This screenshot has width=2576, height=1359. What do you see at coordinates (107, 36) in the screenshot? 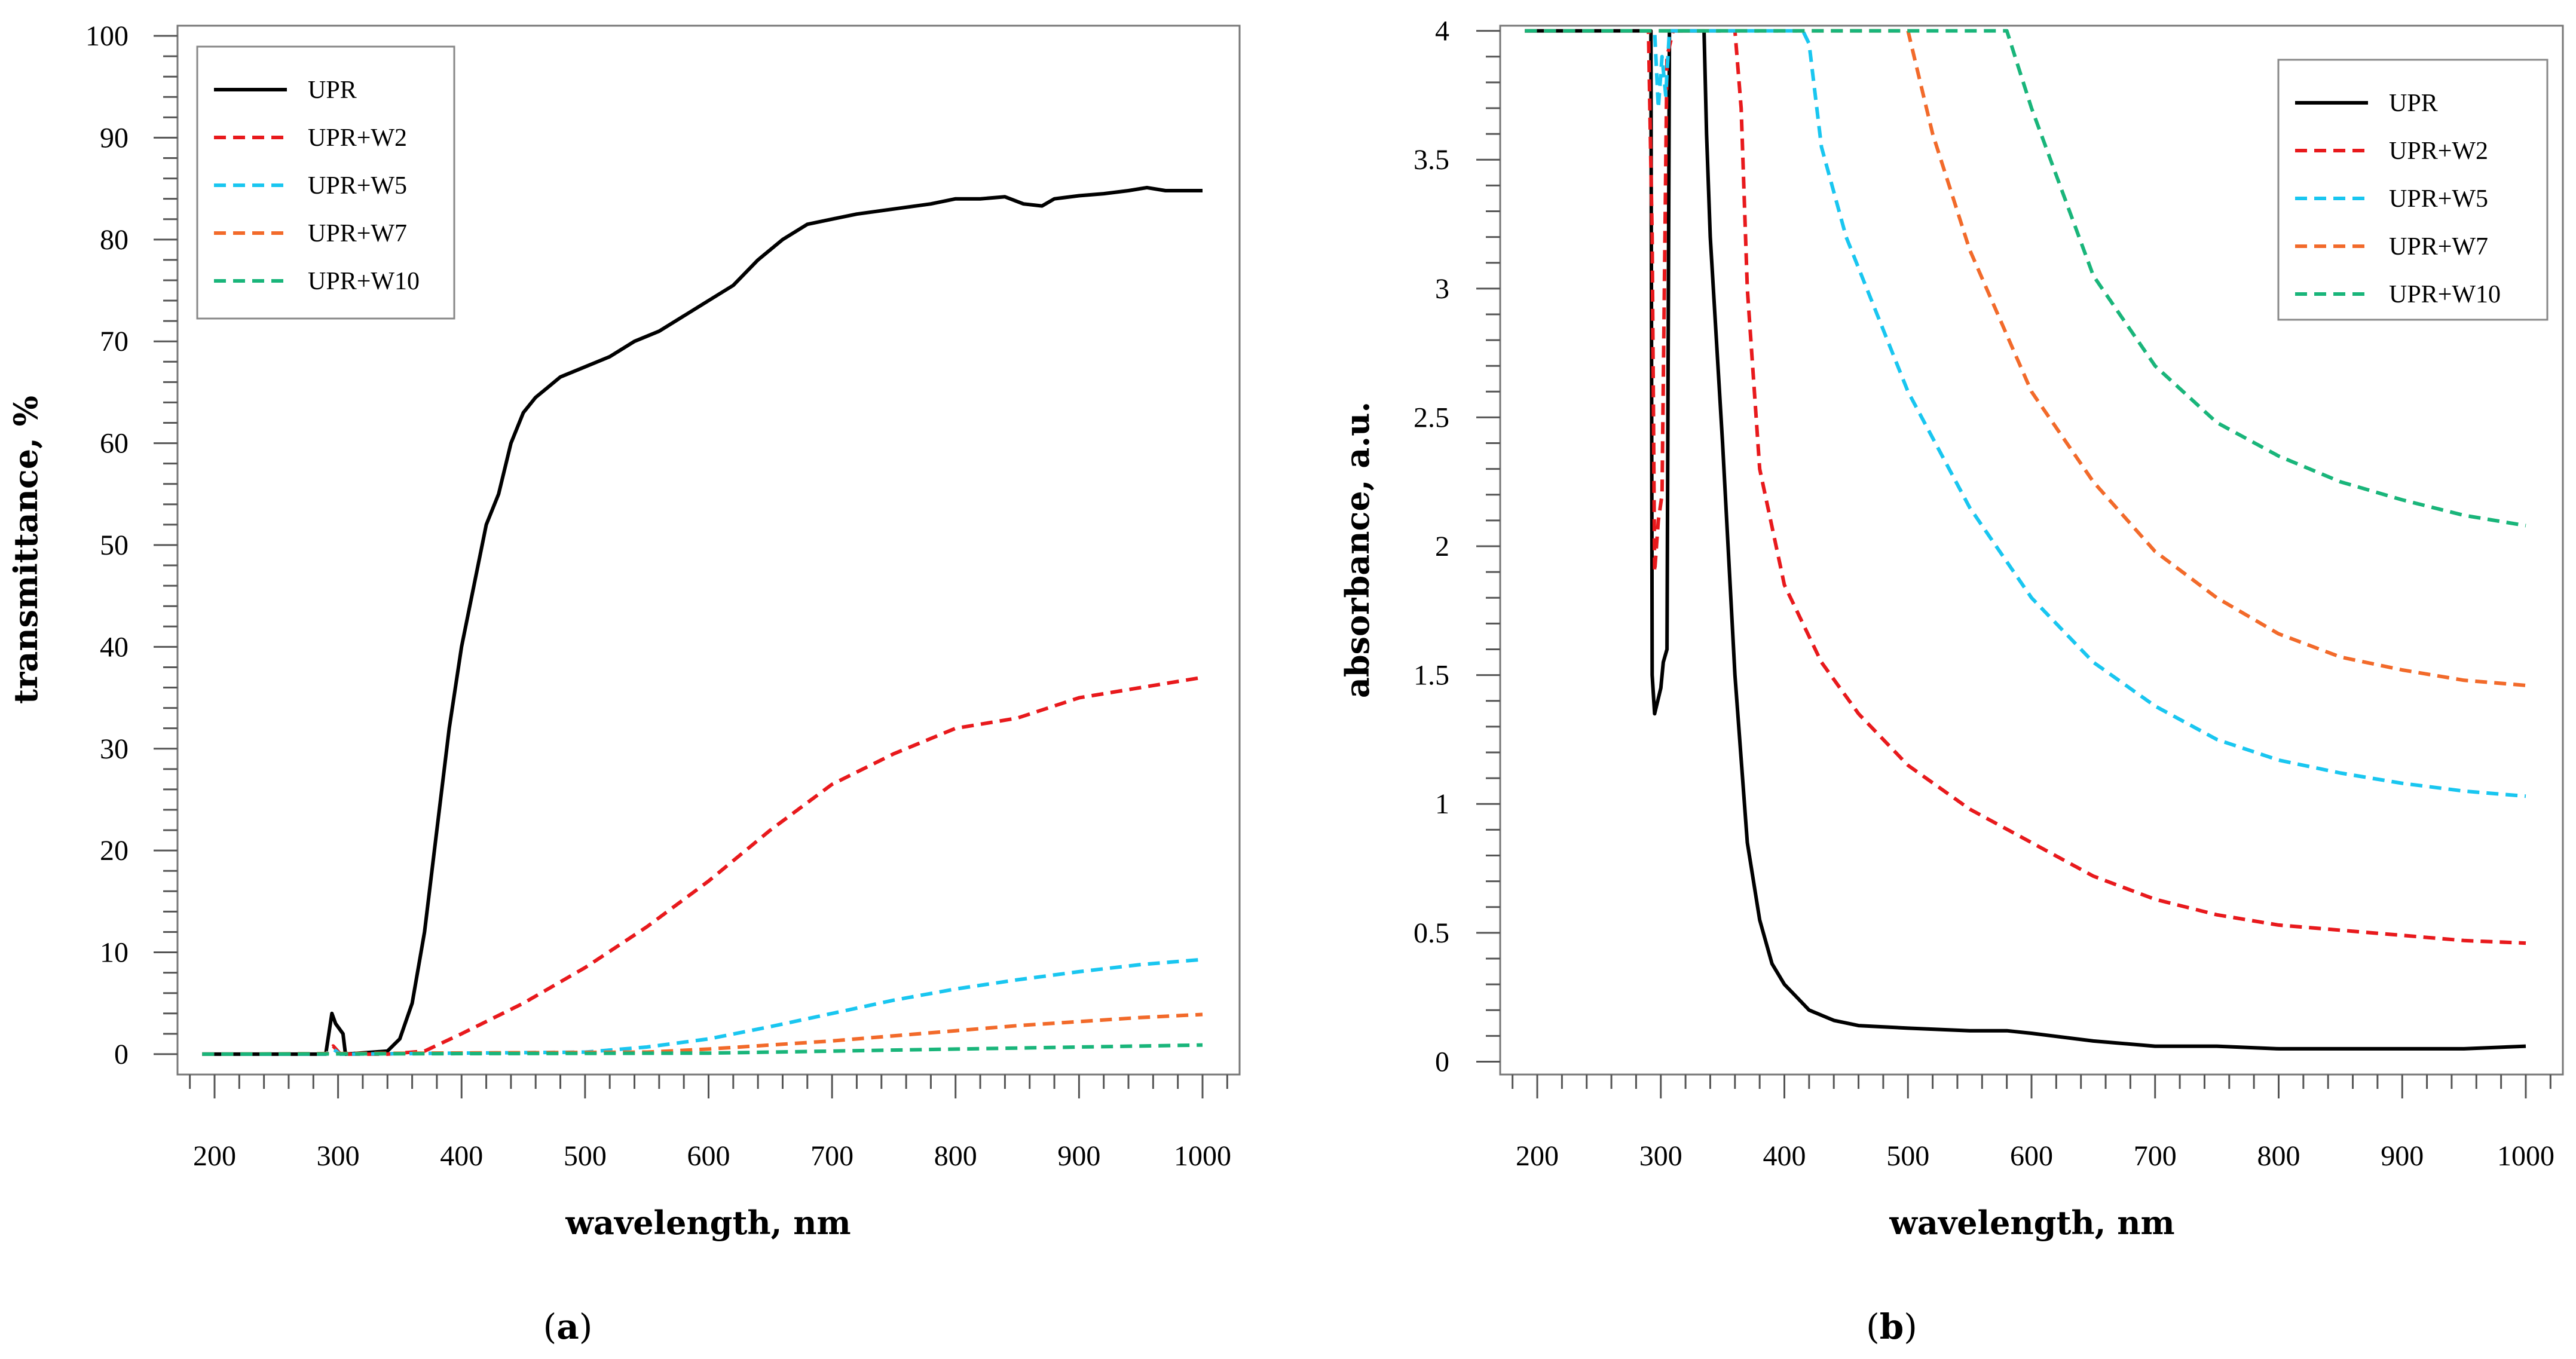
I see `y-tick-label: 100` at bounding box center [107, 36].